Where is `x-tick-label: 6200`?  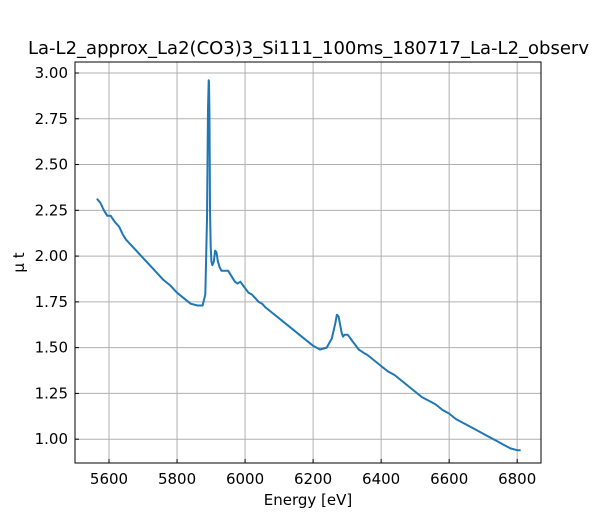
x-tick-label: 6200 is located at coordinates (313, 479).